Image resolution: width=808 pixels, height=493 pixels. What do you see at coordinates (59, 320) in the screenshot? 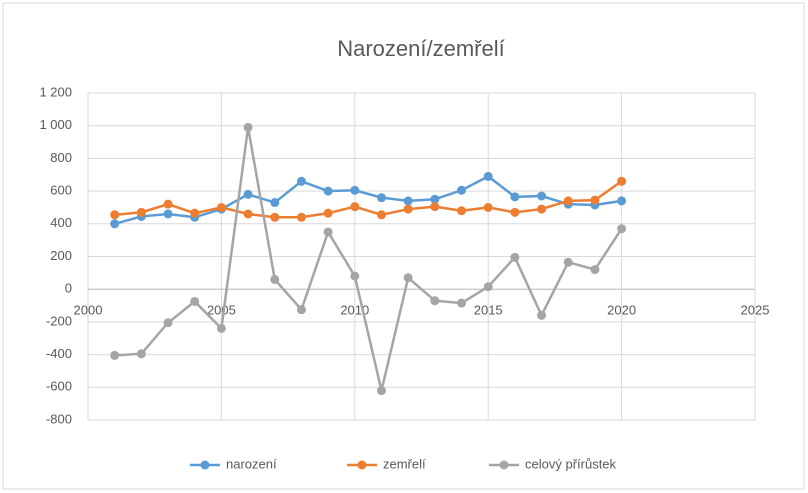
I see `y-tick-label: -200` at bounding box center [59, 320].